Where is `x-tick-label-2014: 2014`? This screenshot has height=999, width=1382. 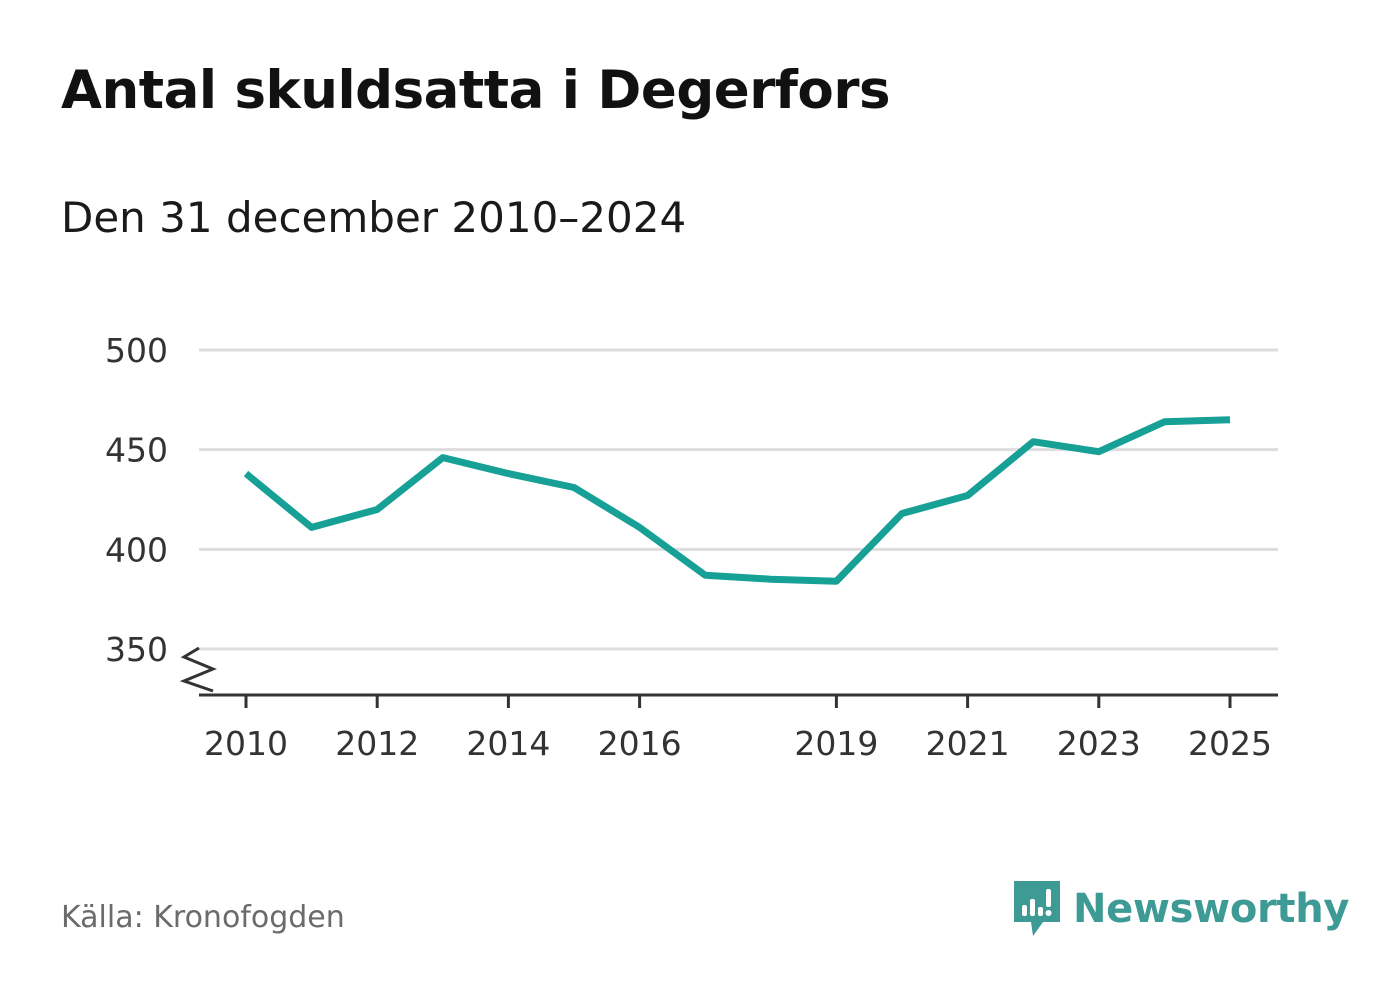 x-tick-label-2014: 2014 is located at coordinates (508, 743).